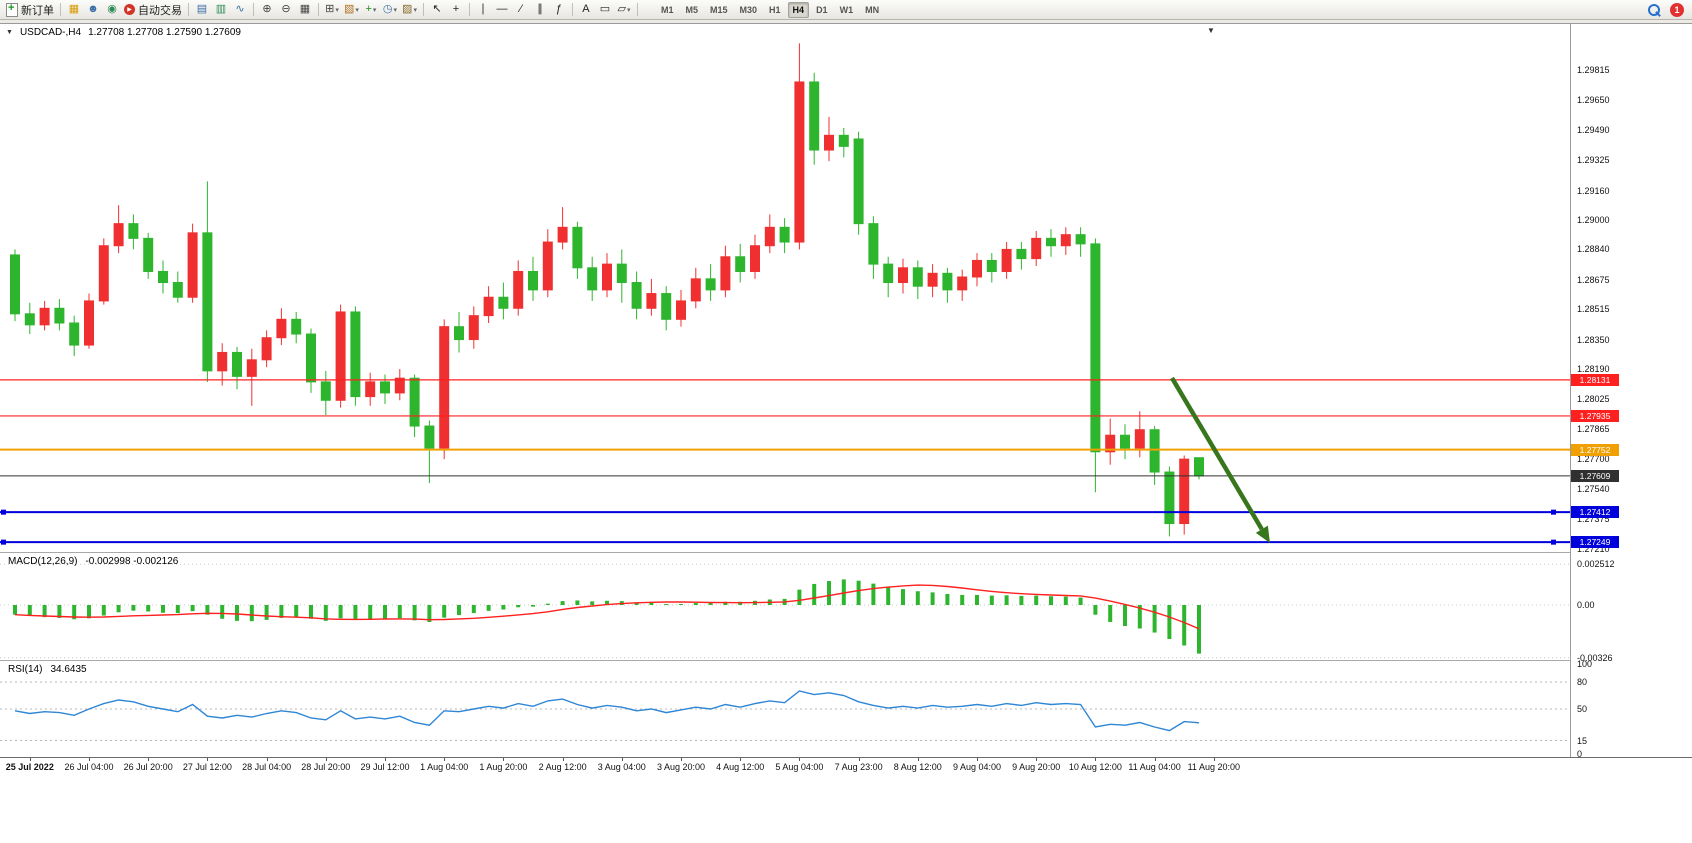 This screenshot has height=843, width=1692. What do you see at coordinates (1593, 339) in the screenshot?
I see `price-axis-label: 1.28350` at bounding box center [1593, 339].